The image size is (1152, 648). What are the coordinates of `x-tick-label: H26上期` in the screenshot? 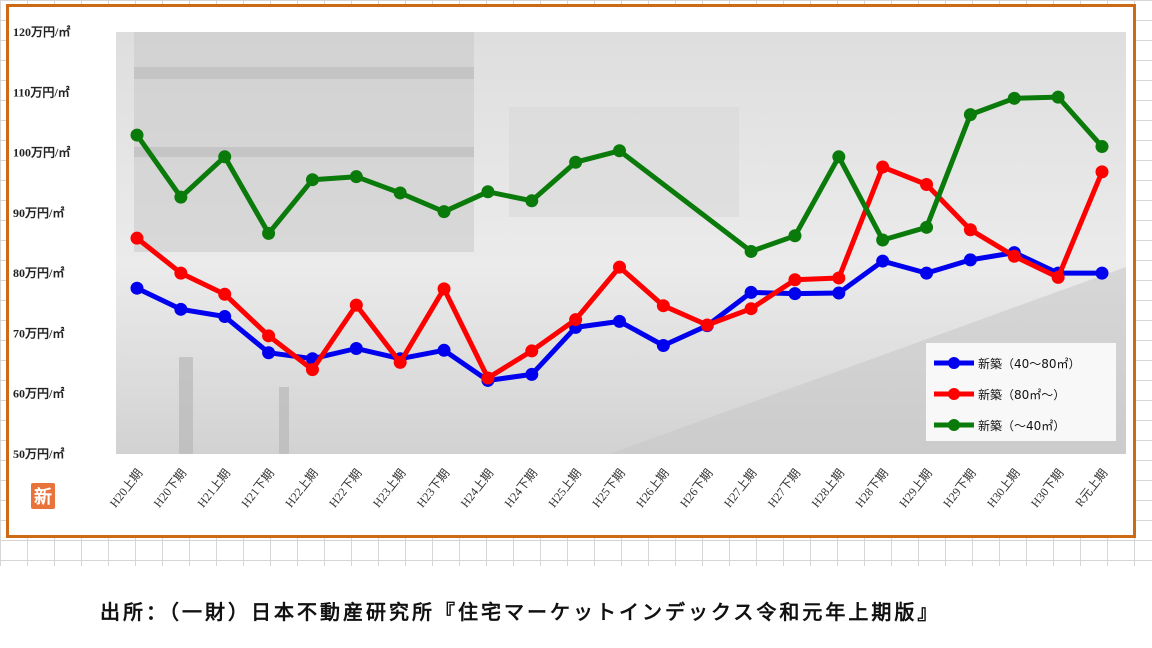 It's located at (652, 488).